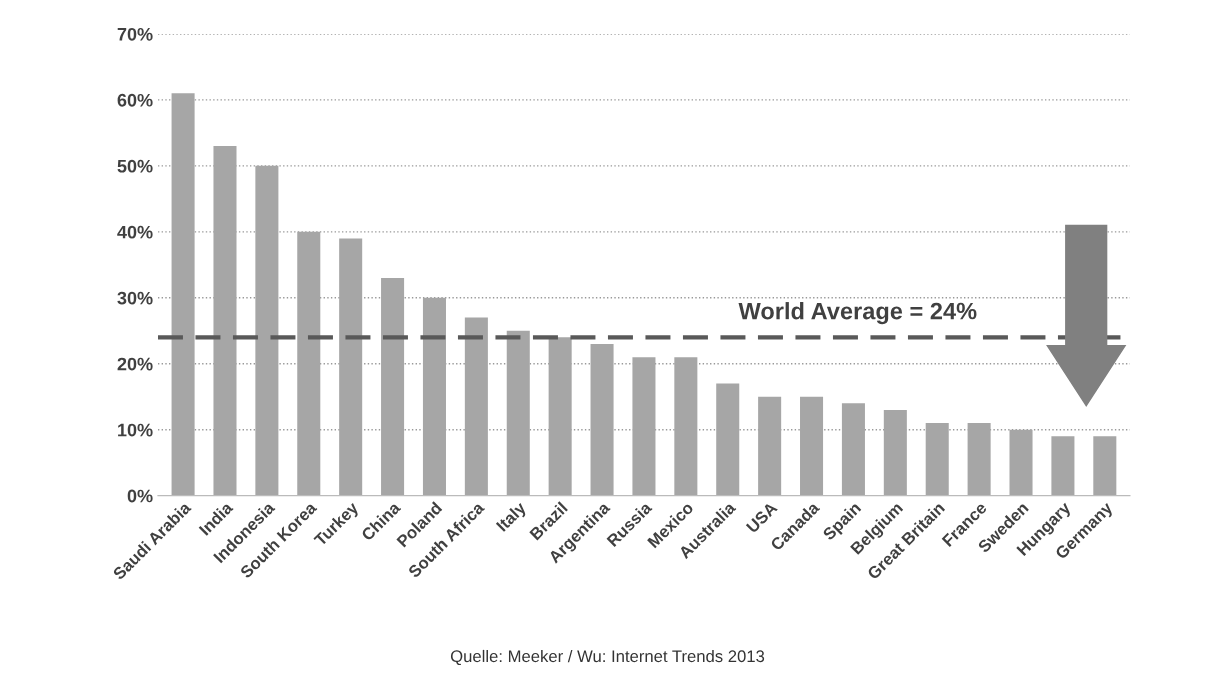 This screenshot has height=679, width=1215. What do you see at coordinates (135, 430) in the screenshot?
I see `y-tick-label: 10%` at bounding box center [135, 430].